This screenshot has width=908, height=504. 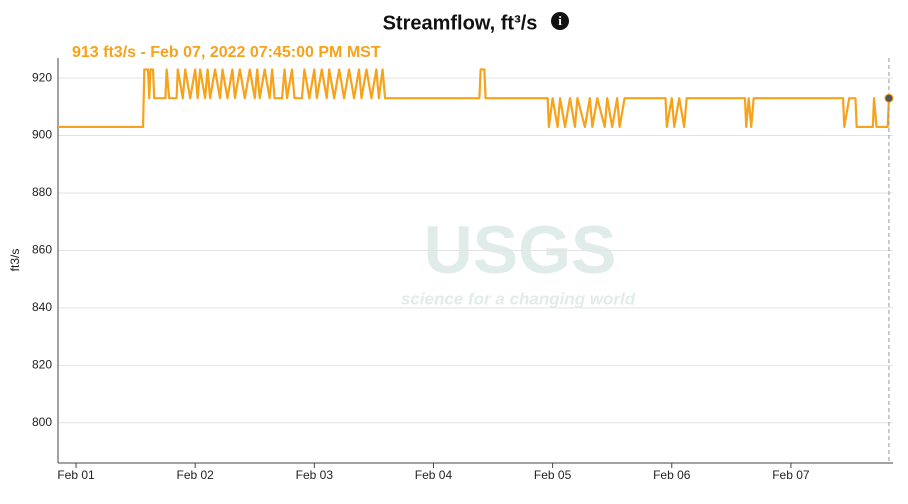 I want to click on y-tick-label: 840, so click(x=42, y=307).